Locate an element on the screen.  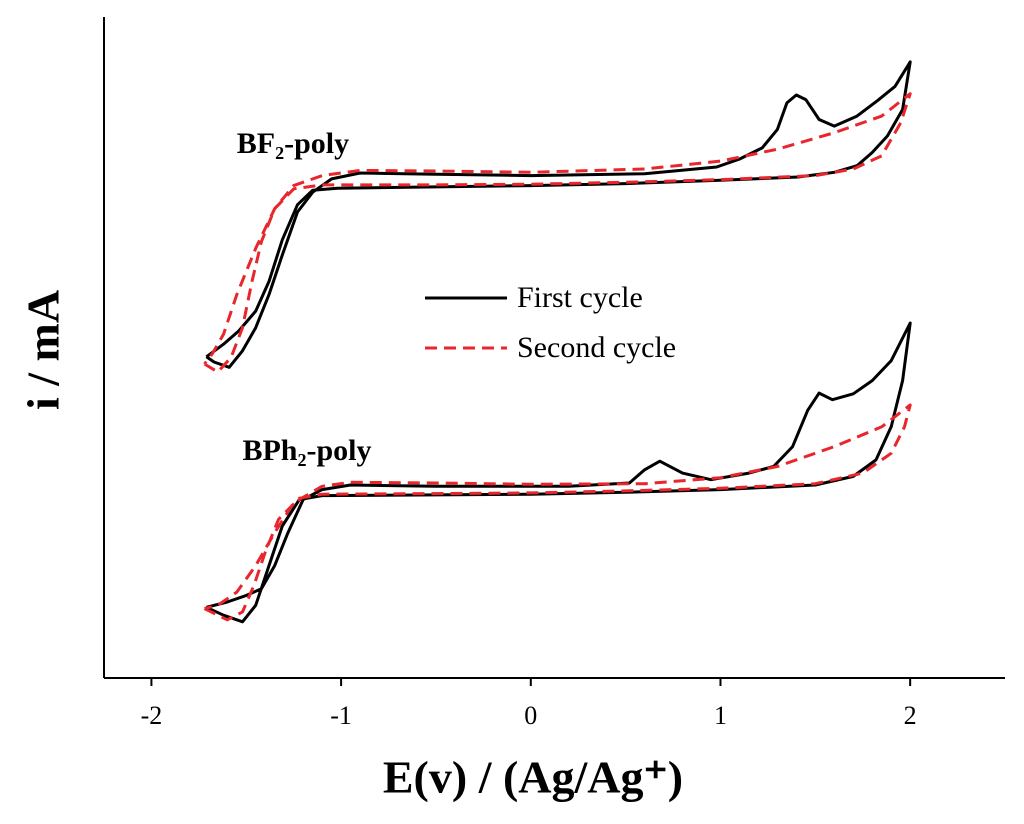
x-axis-label: E(v) / (Ag/Ag⁺) is located at coordinates (533, 777).